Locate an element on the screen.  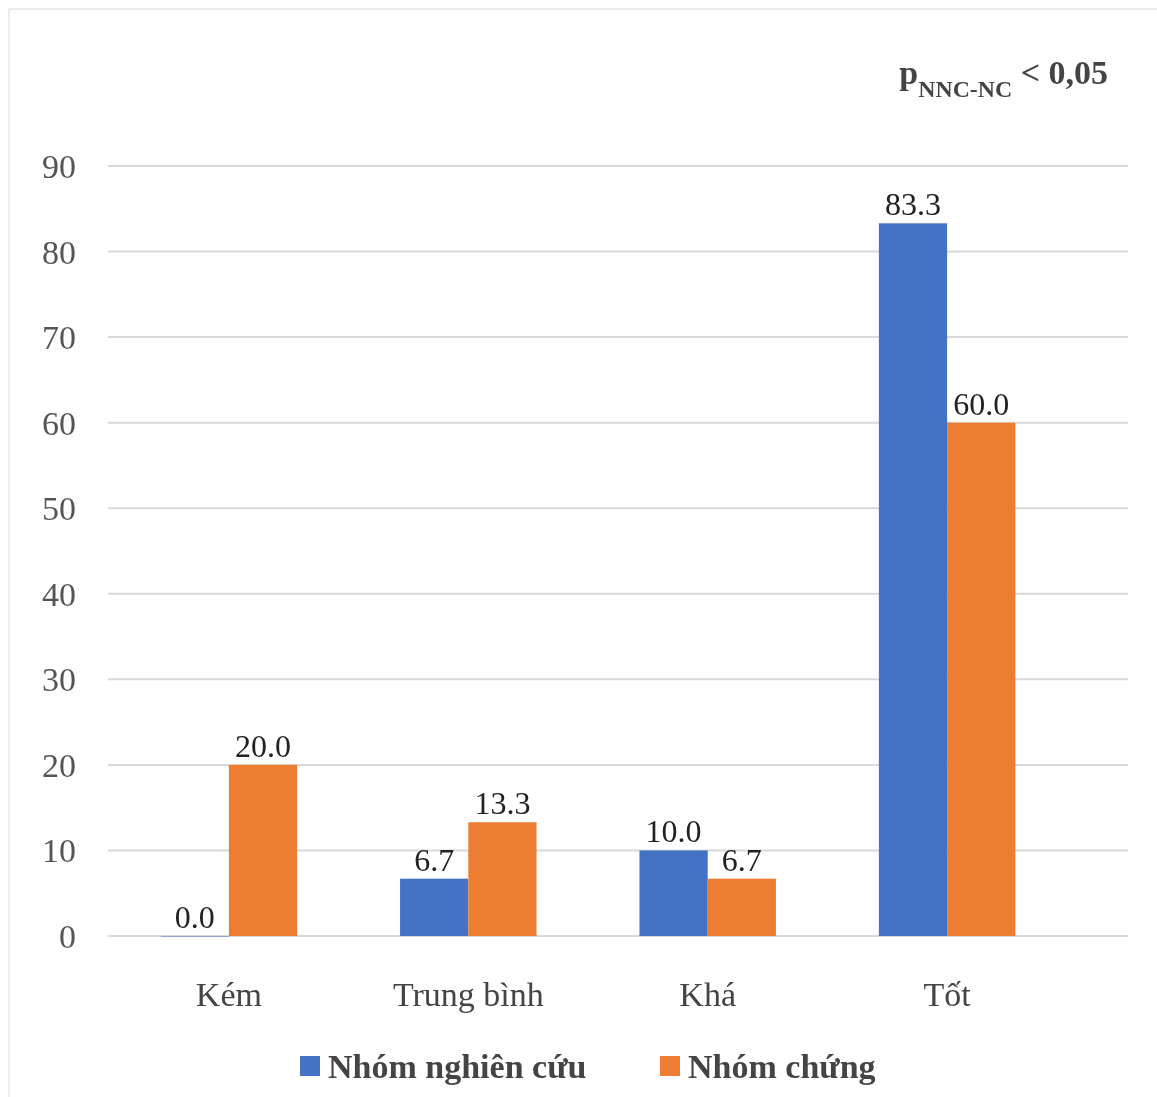
data-label: 60.0 is located at coordinates (981, 403).